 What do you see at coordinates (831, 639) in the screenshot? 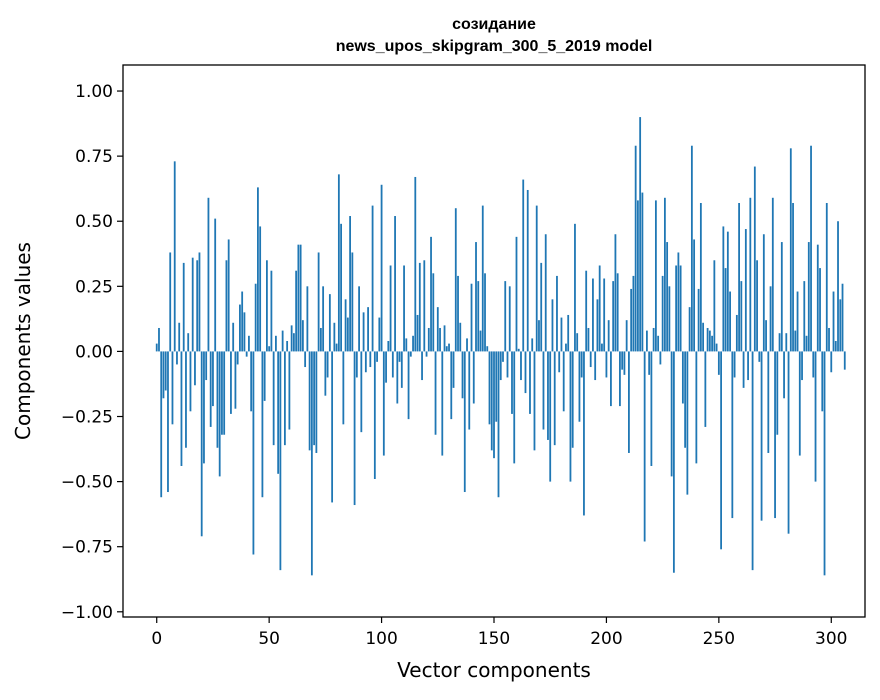
I see `x-tick-label: 300` at bounding box center [831, 639].